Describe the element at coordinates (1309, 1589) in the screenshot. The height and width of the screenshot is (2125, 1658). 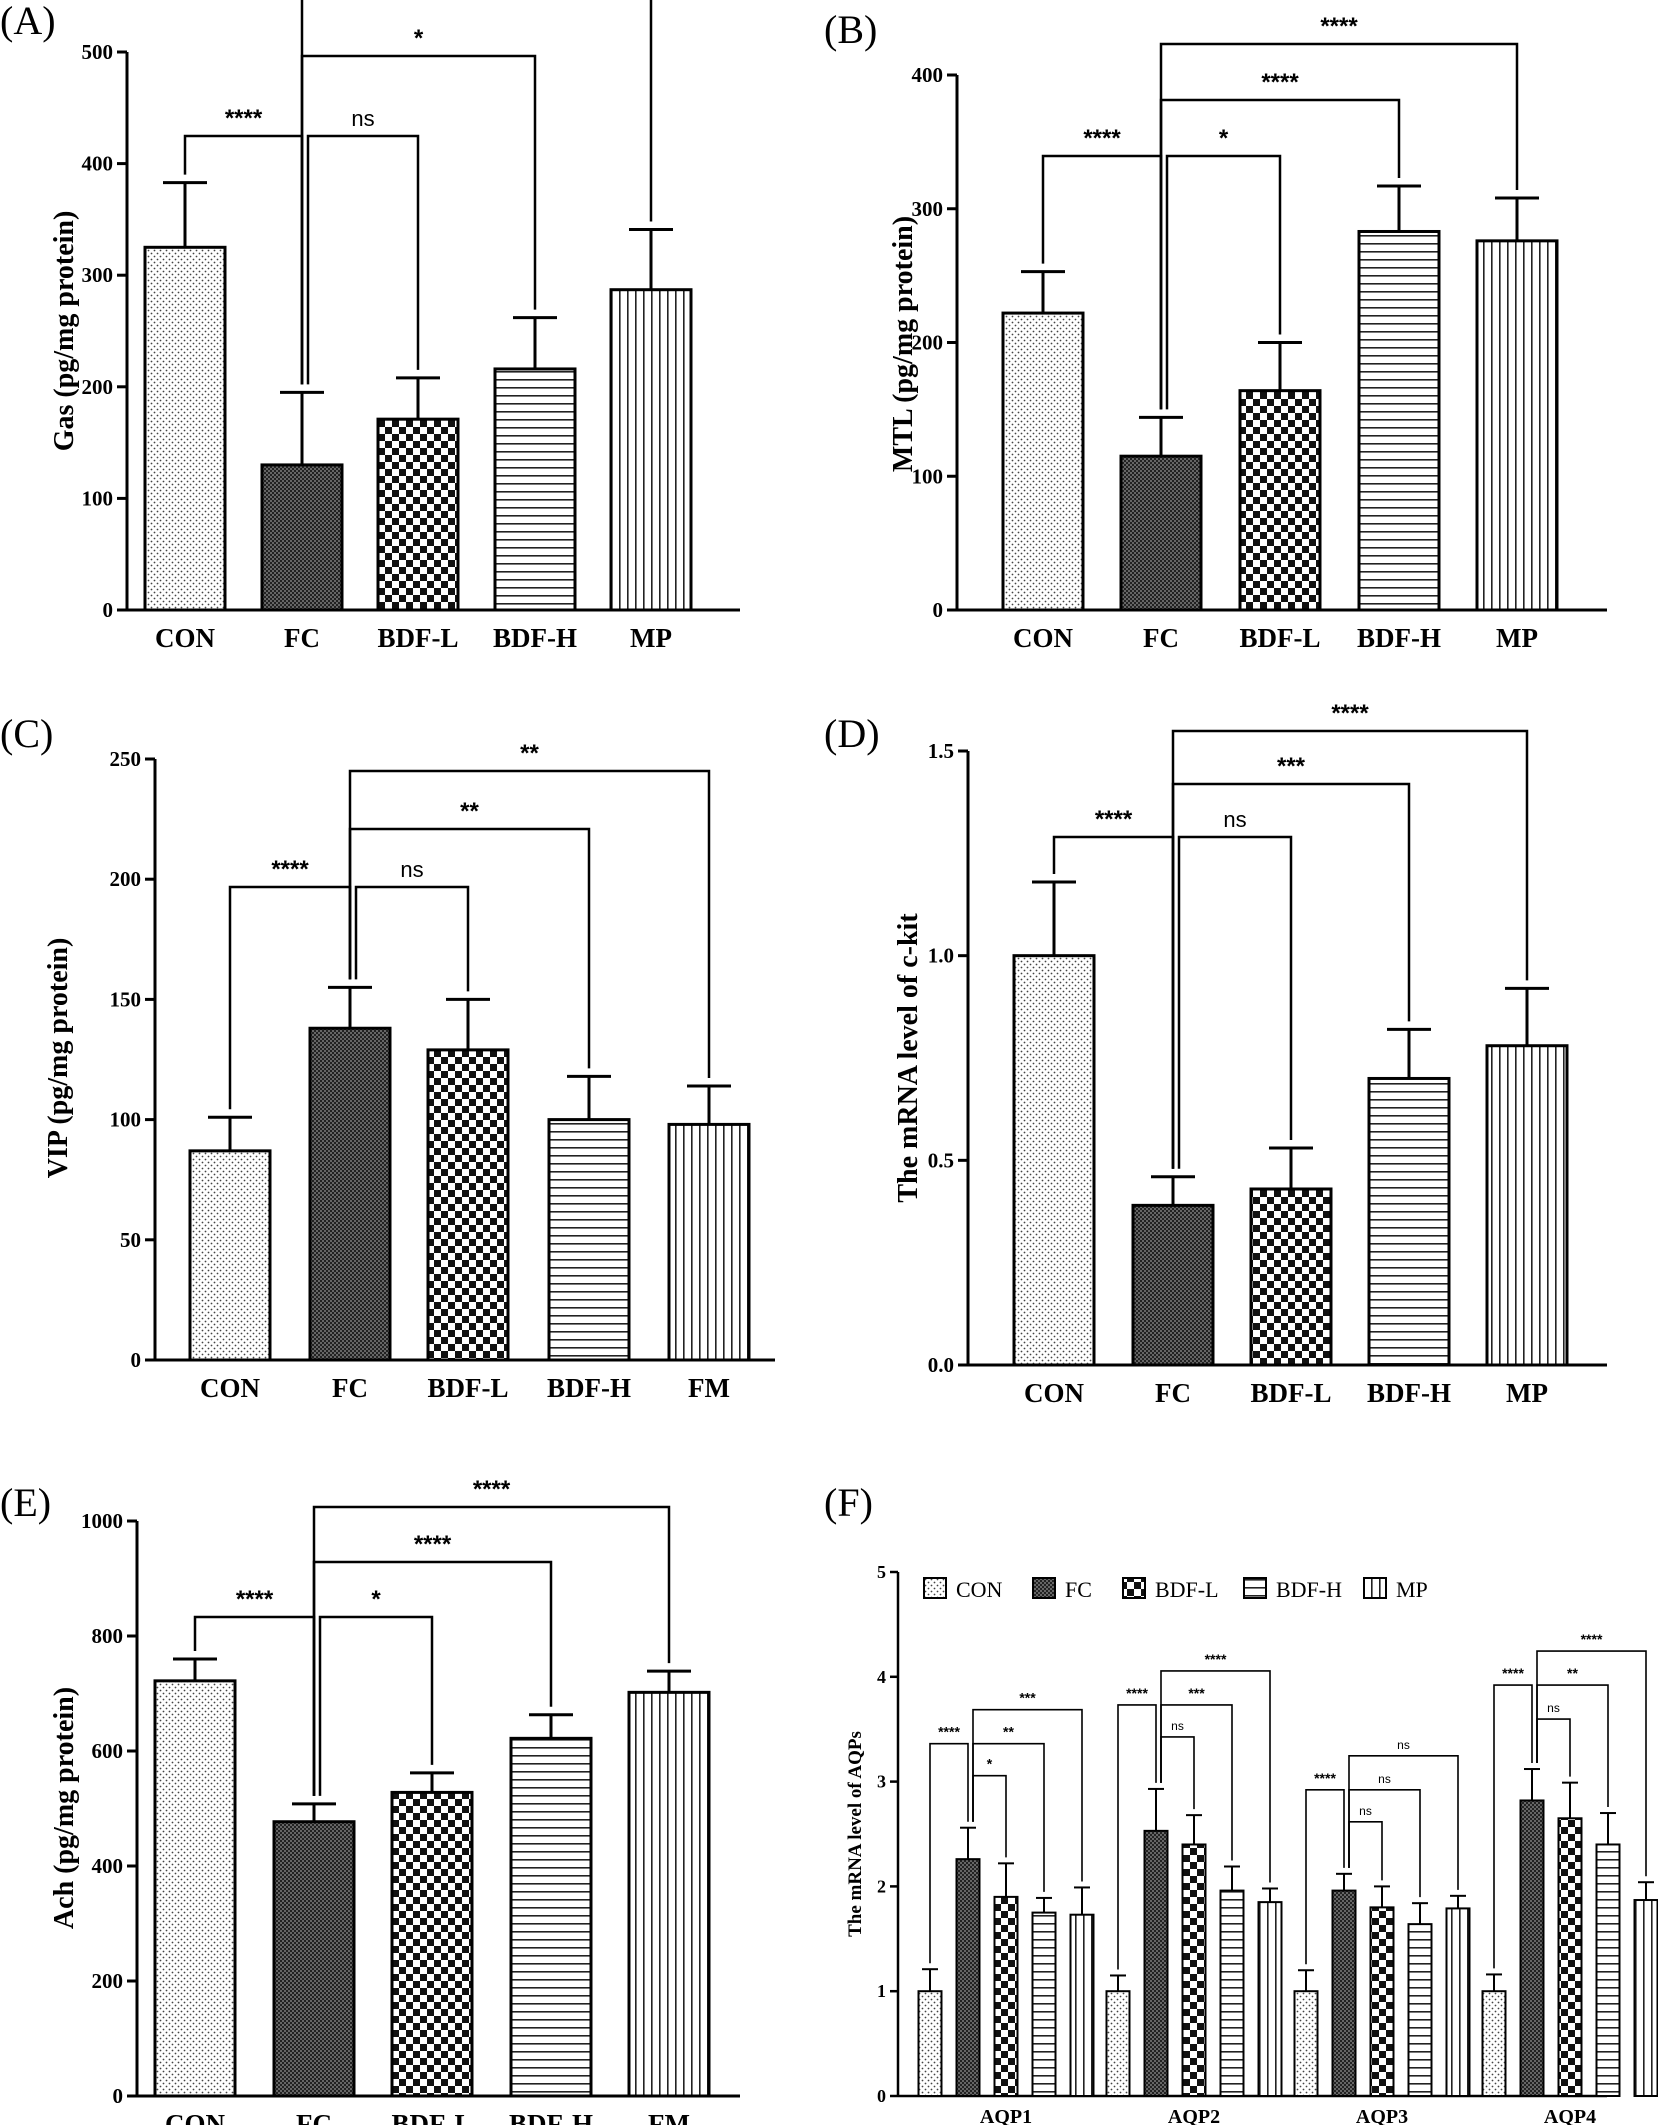
I see `legend-label: BDF-H` at that location.